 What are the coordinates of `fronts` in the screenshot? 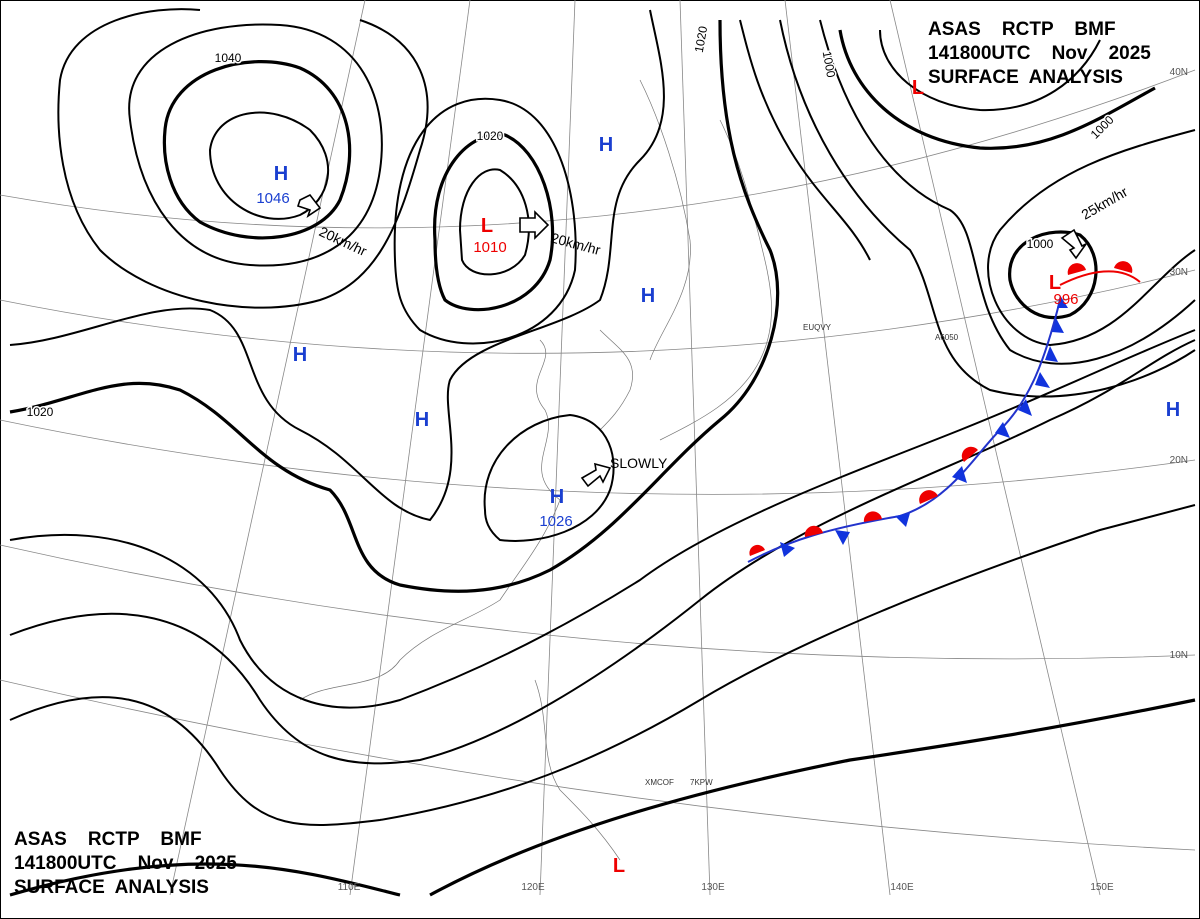 It's located at (944, 412).